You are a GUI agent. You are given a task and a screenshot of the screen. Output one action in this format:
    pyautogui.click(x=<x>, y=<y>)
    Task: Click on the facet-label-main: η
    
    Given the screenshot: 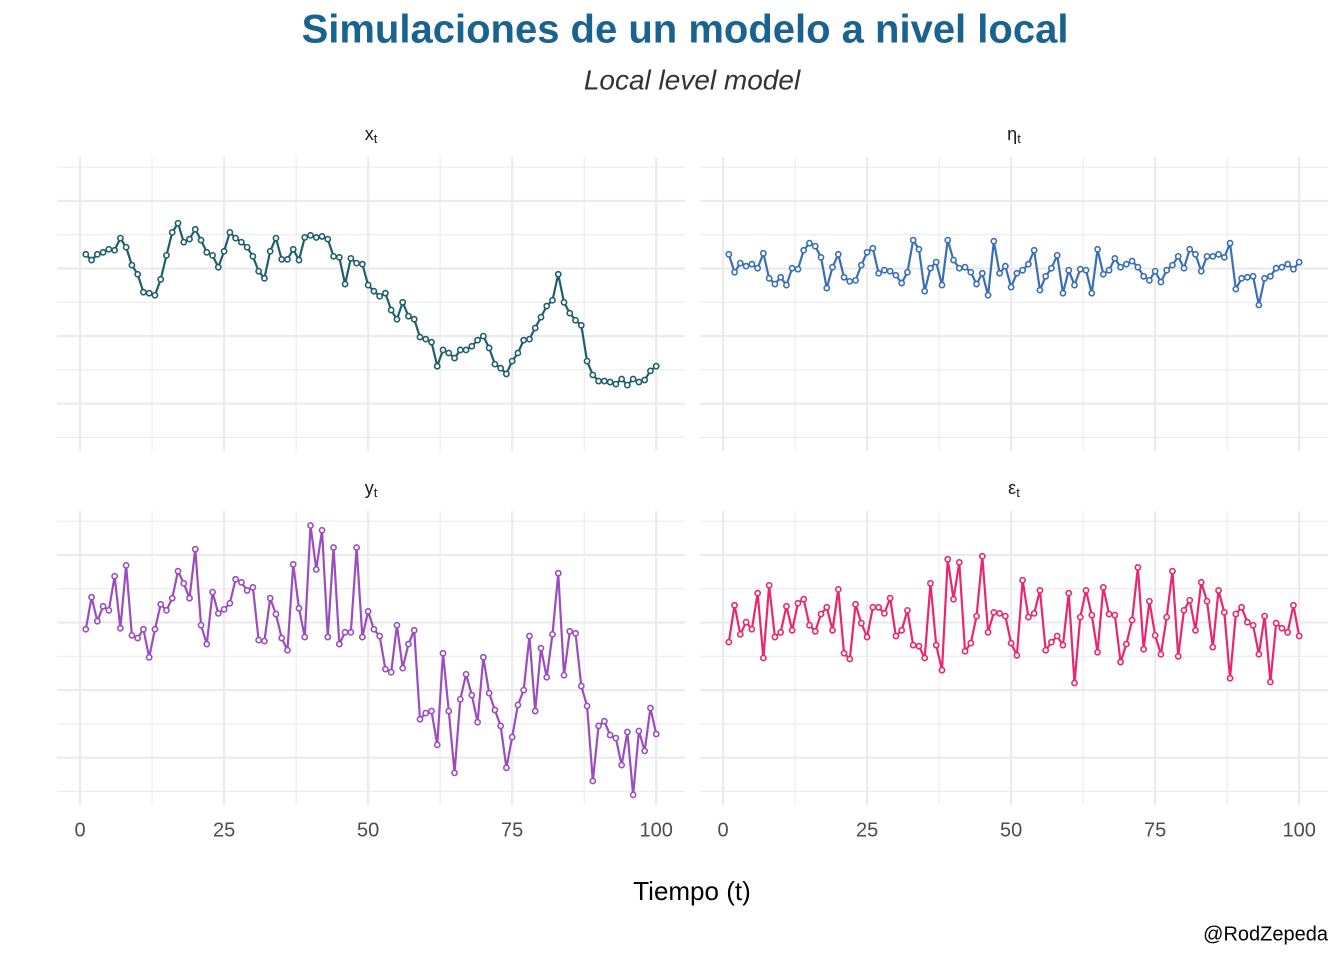 What is the action you would take?
    pyautogui.click(x=1012, y=134)
    